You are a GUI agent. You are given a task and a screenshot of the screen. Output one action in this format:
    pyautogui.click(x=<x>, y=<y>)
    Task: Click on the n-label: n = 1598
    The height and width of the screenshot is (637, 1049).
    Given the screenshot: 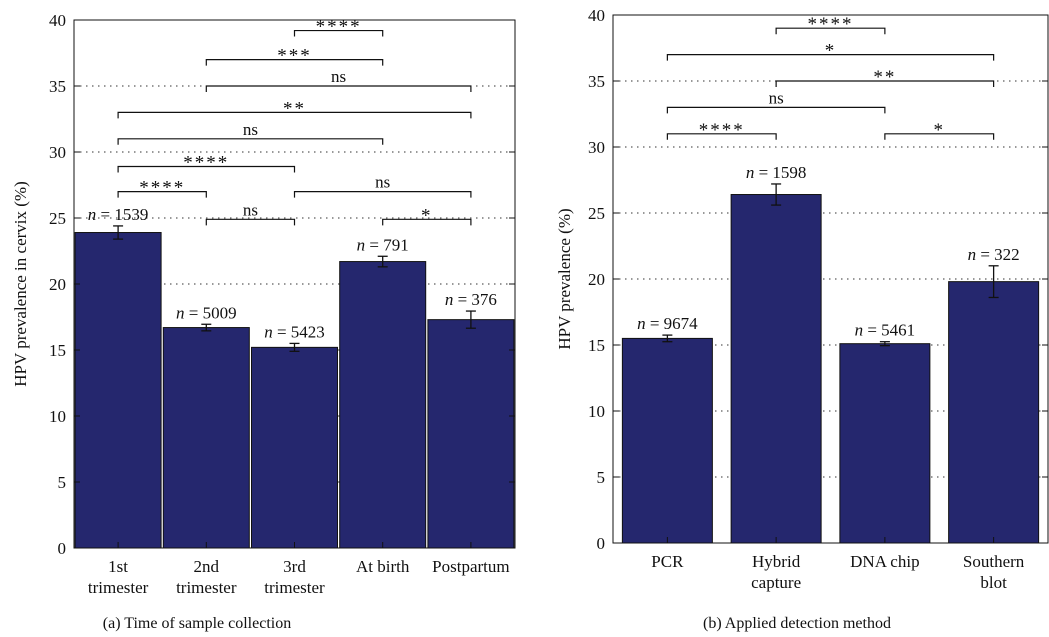 What is the action you would take?
    pyautogui.click(x=776, y=172)
    